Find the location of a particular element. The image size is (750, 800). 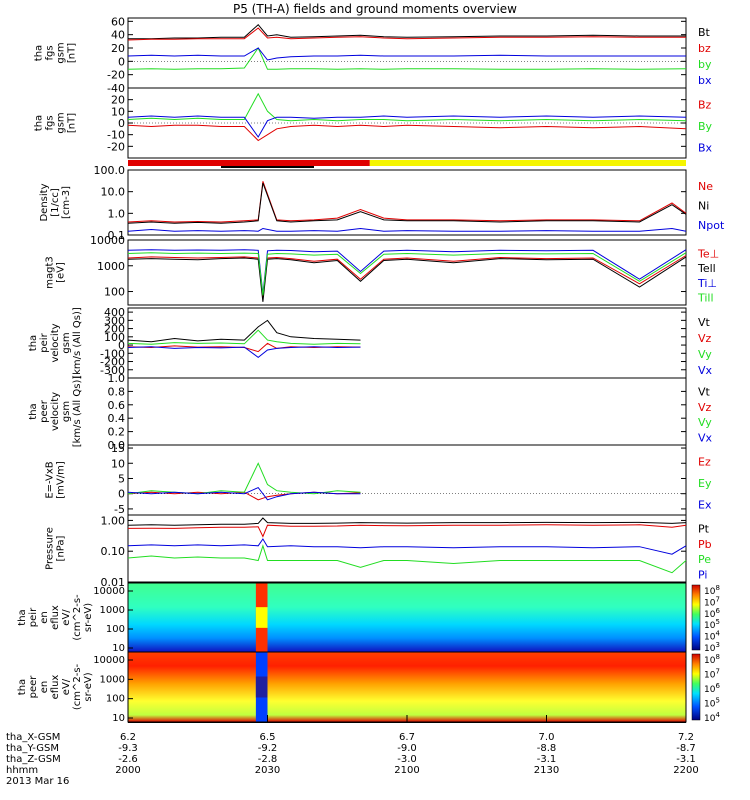

footer-value: 2130 is located at coordinates (546, 770).